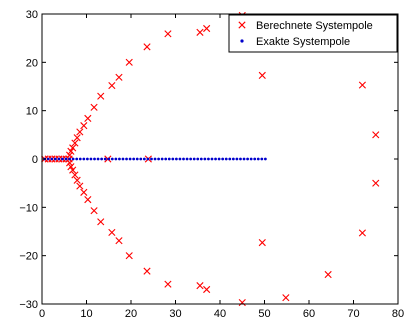 This screenshot has width=418, height=320. Describe the element at coordinates (353, 314) in the screenshot. I see `x-tick-label: 70` at that location.